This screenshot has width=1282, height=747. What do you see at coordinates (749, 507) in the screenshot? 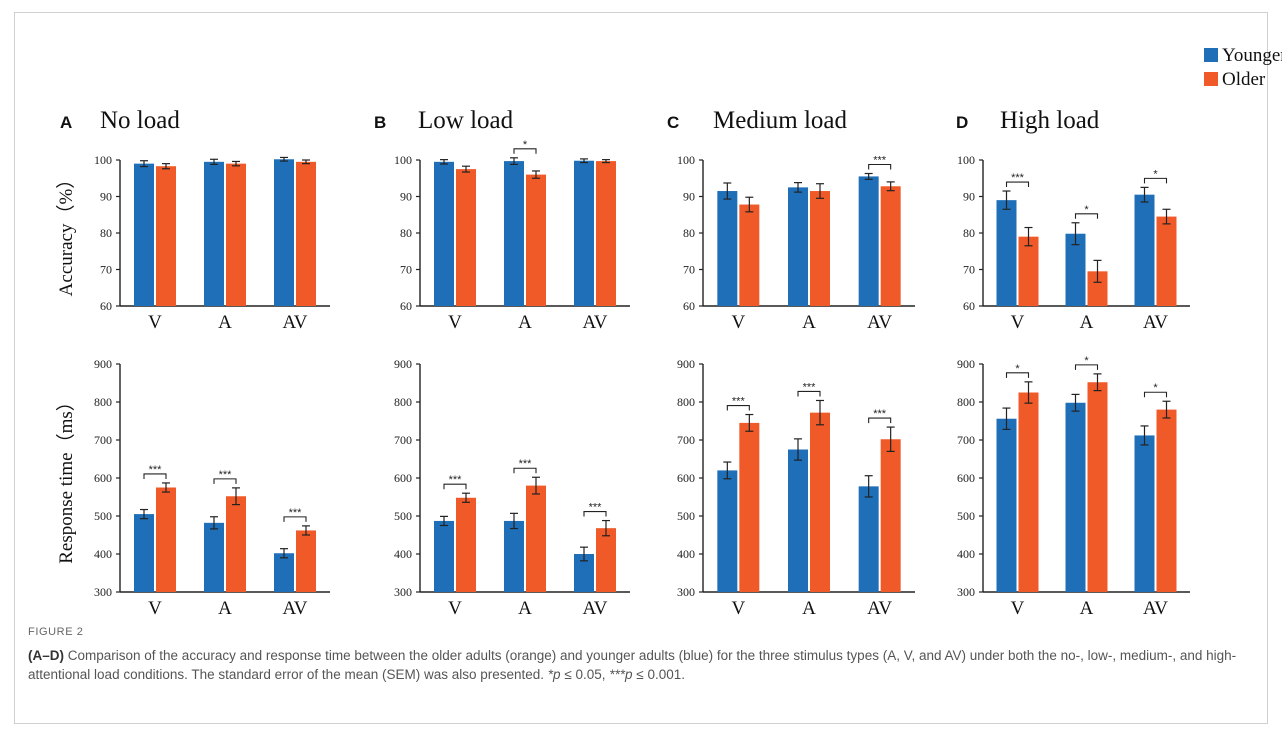
I see `p6-bar-V-older` at bounding box center [749, 507].